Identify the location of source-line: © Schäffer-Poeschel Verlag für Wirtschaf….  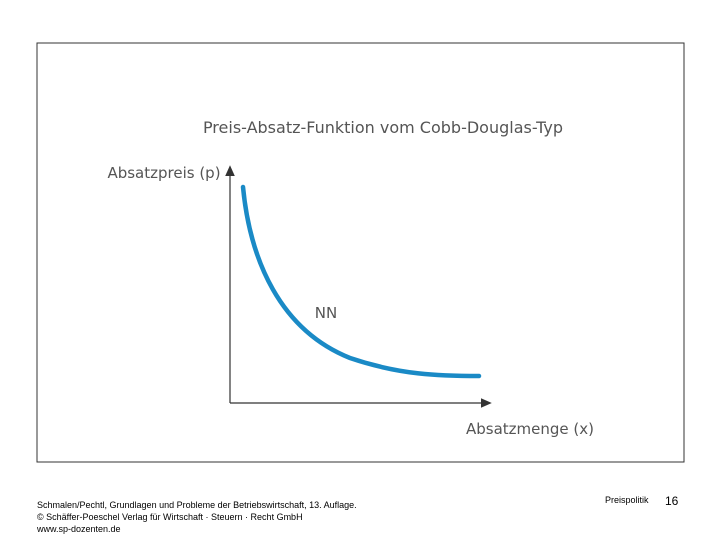
(170, 517).